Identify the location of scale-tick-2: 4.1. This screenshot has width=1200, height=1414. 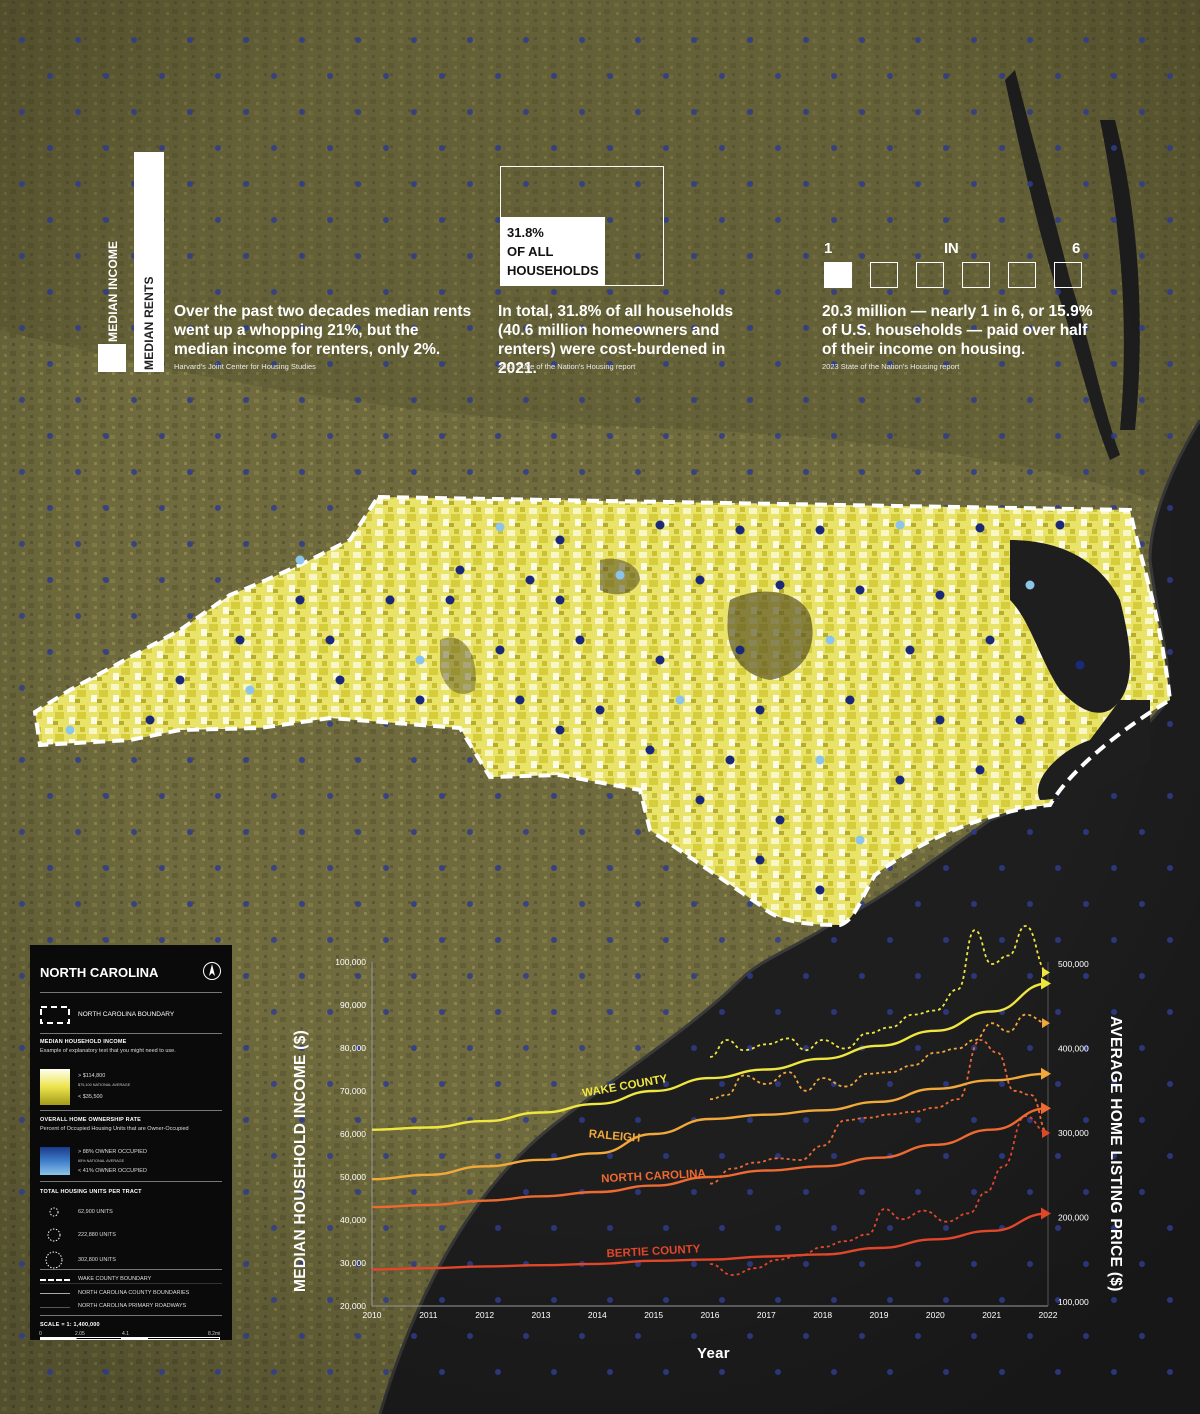
(125, 1334).